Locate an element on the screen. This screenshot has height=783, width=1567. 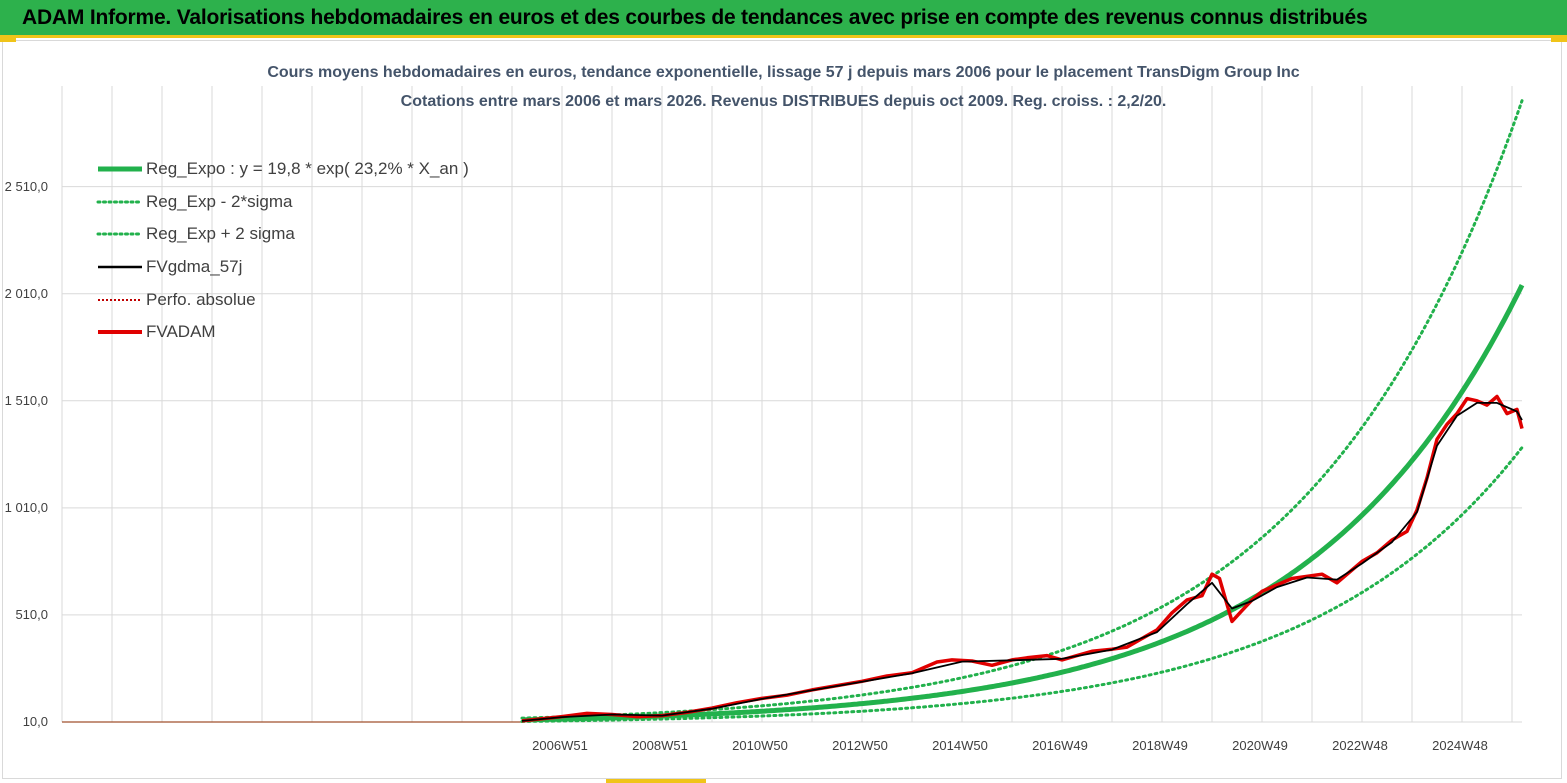
y-tick-label: 2 010,0 is located at coordinates (26, 293).